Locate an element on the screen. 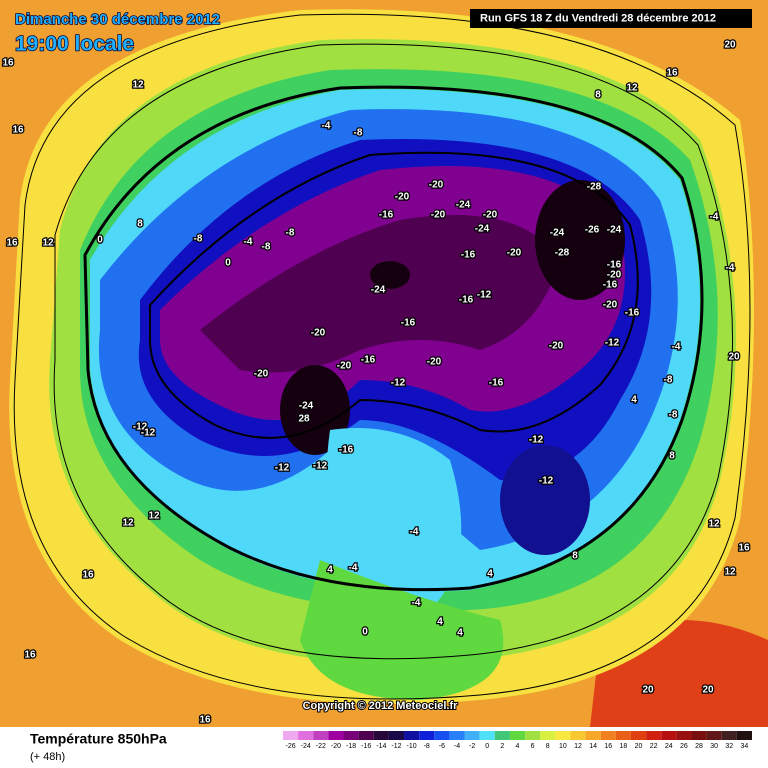  scale-label: 26 is located at coordinates (684, 746).